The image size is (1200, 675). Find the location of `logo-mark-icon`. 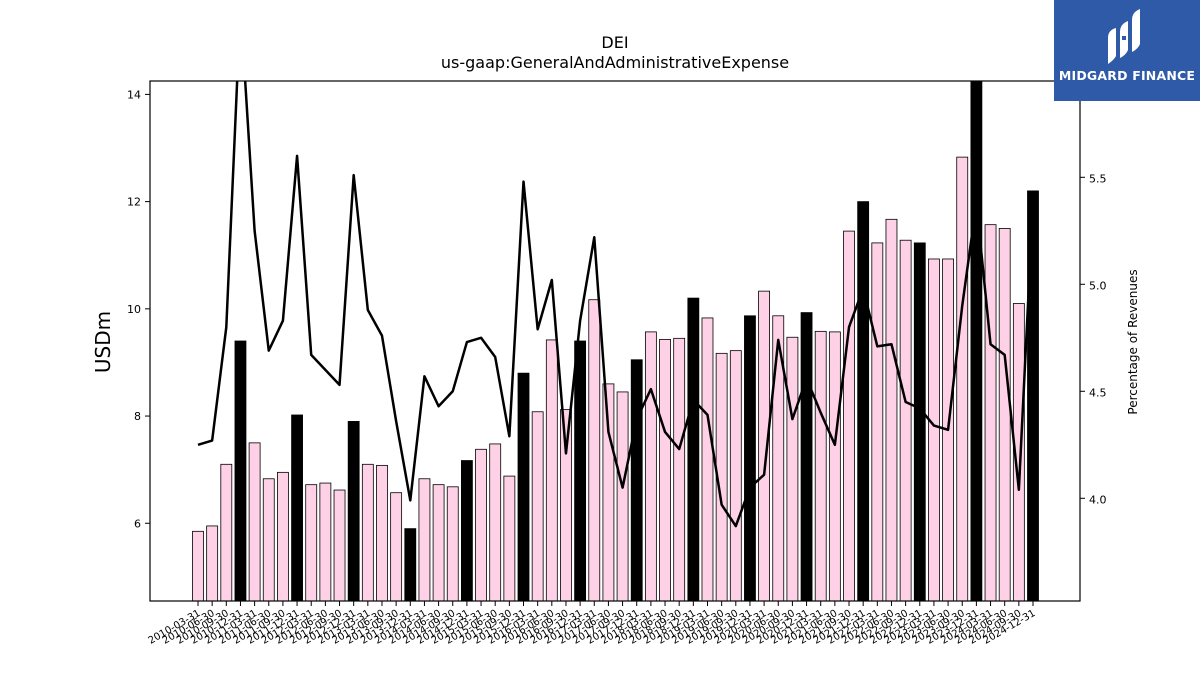

logo-mark-icon is located at coordinates (1124, 36).